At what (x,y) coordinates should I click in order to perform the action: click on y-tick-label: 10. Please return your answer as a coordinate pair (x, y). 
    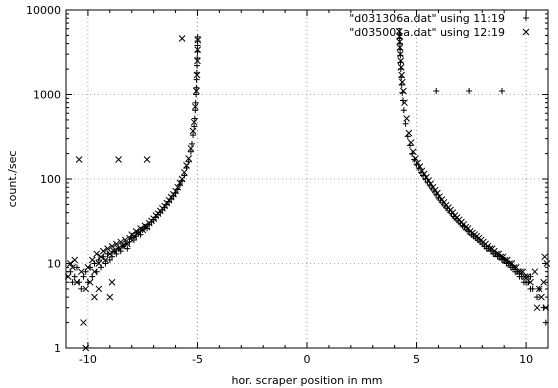
    Looking at the image, I should click on (54, 264).